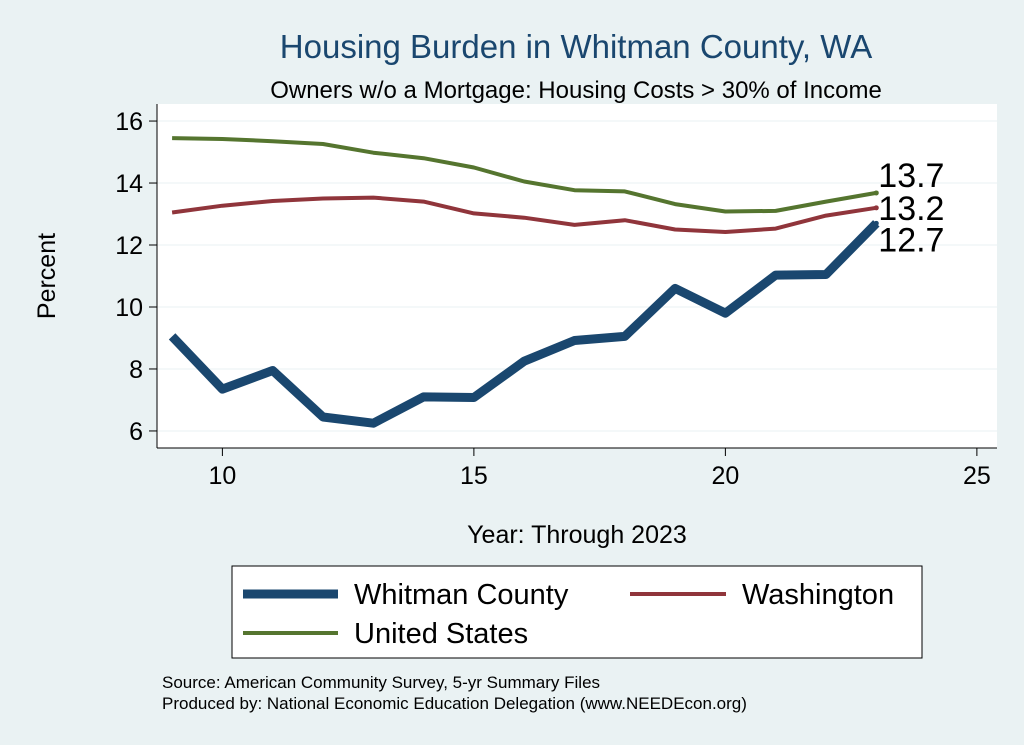 This screenshot has height=745, width=1024. What do you see at coordinates (47, 276) in the screenshot?
I see `y-axis-label: Percent` at bounding box center [47, 276].